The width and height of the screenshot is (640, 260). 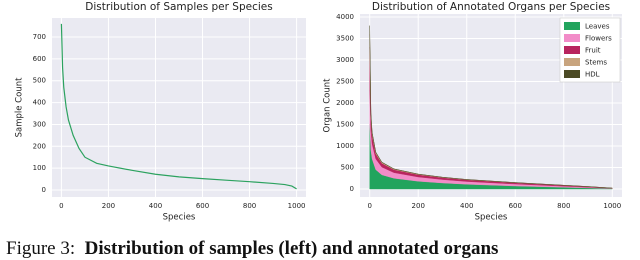 What do you see at coordinates (39, 168) in the screenshot?
I see `y-tick-label: 100` at bounding box center [39, 168].